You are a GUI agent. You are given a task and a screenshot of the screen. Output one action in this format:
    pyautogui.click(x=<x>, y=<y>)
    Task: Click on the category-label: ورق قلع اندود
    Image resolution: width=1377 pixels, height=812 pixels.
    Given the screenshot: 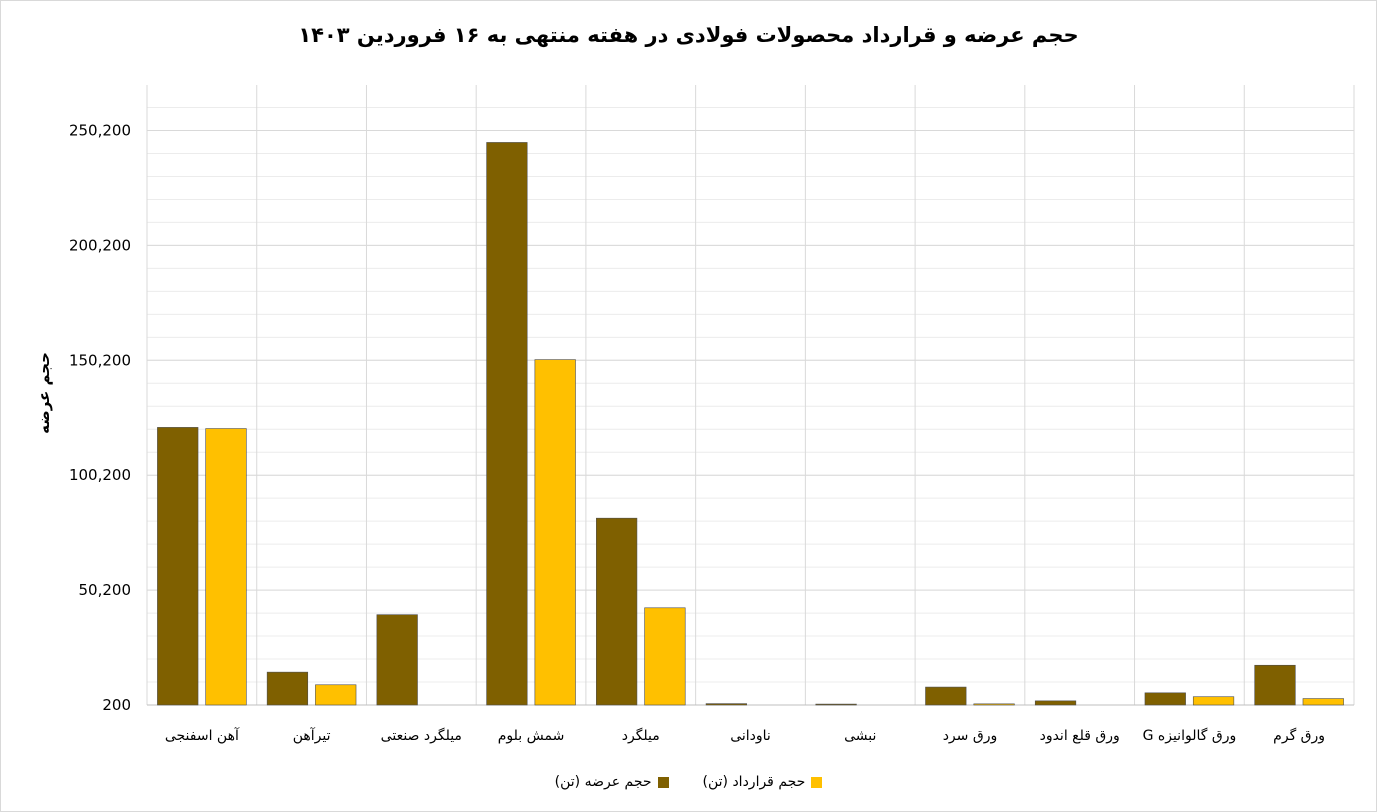 What is the action you would take?
    pyautogui.click(x=1080, y=736)
    